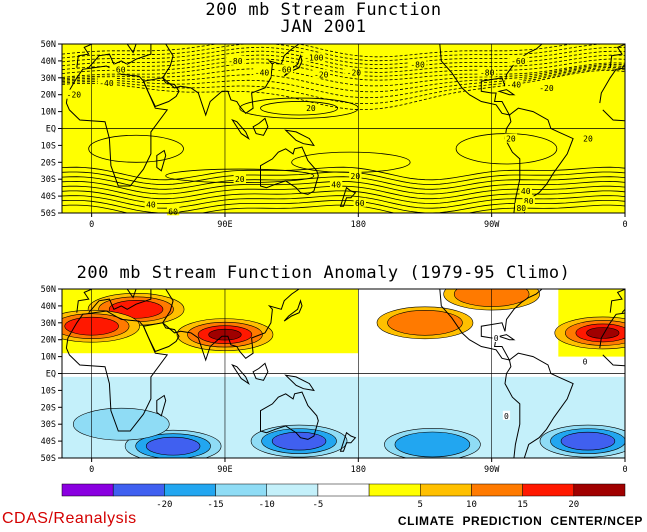  Describe the element at coordinates (240, 374) in the screenshot. I see `coast-sumatra` at that location.